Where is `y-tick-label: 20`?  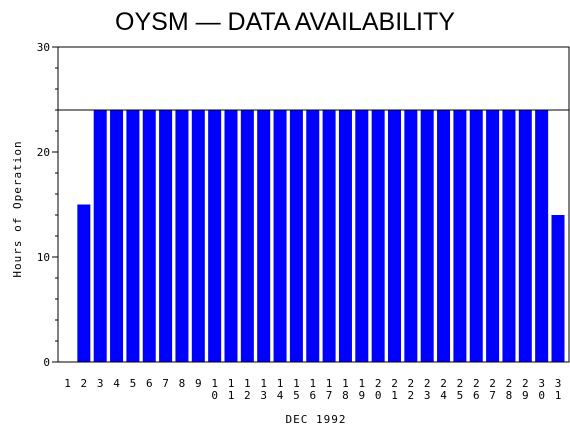 y-tick-label: 20 is located at coordinates (43, 152).